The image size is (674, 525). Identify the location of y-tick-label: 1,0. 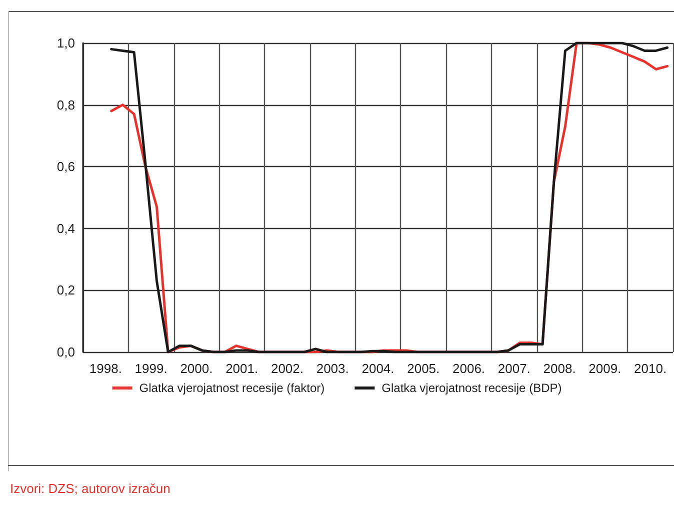
(65, 43).